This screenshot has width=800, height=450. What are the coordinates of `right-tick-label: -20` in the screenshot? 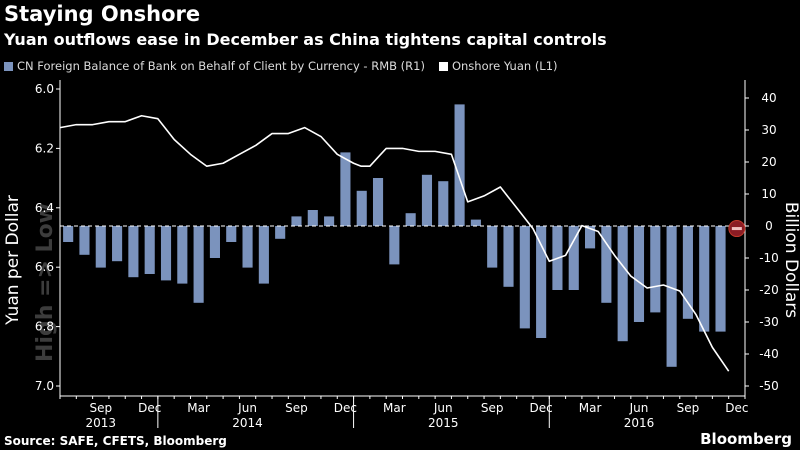 It's located at (769, 290).